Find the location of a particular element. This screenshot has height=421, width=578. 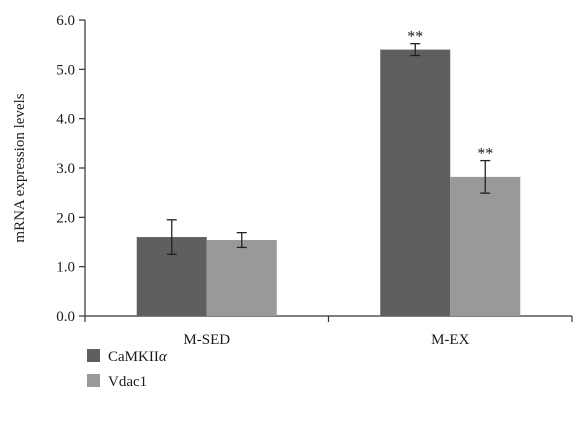

y-axis-label: mRNA expression levels is located at coordinates (20, 167).